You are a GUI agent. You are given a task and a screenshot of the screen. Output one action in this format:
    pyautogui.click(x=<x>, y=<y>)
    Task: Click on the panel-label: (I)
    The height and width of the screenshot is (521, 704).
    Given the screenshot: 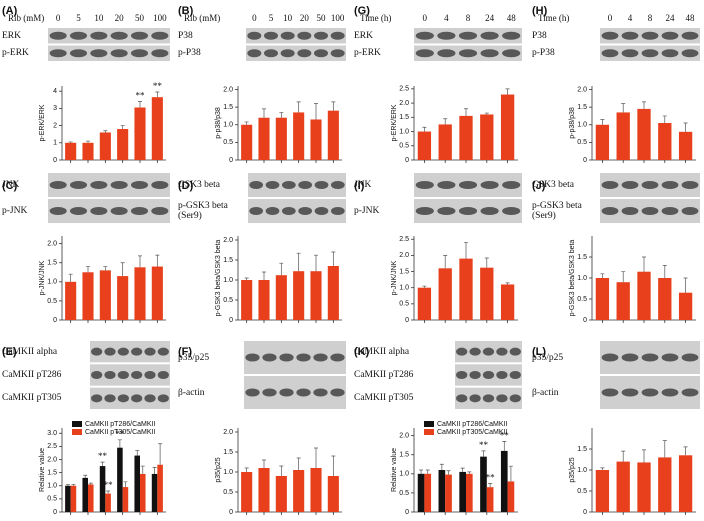 What is the action you would take?
    pyautogui.click(x=359, y=186)
    